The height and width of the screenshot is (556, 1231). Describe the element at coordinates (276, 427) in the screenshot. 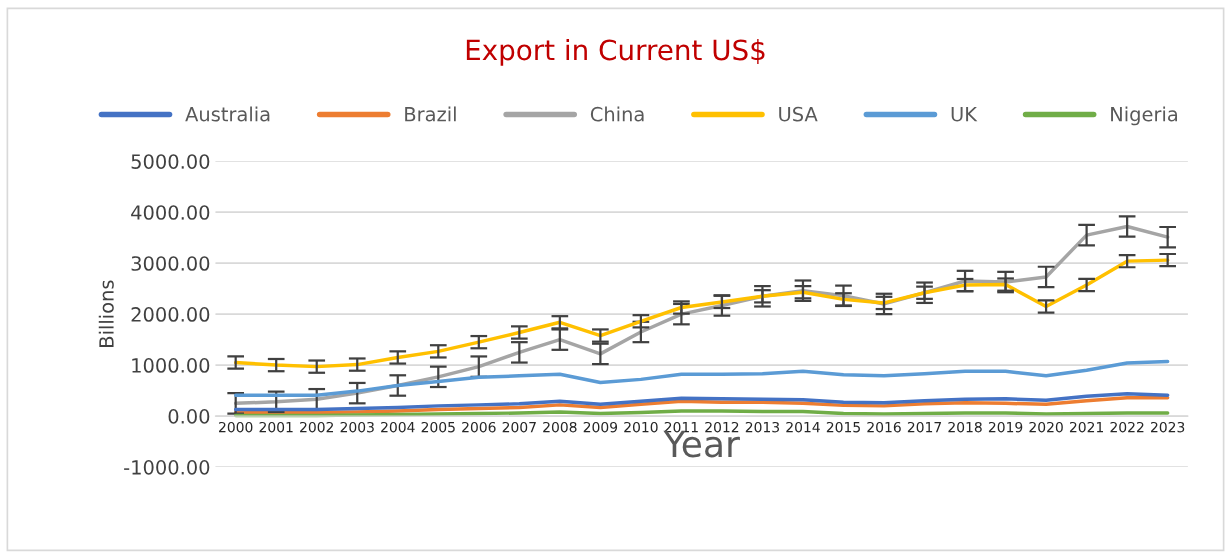

I see `x-tick-label: 2001` at that location.